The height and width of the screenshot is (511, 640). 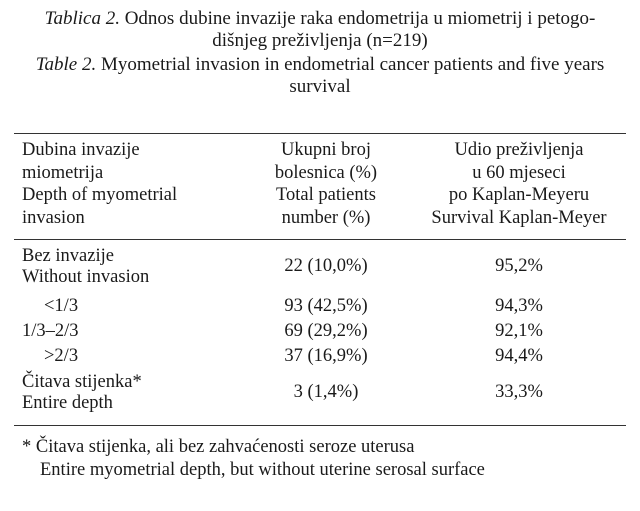 What do you see at coordinates (519, 356) in the screenshot?
I see `row-survival: 94,4%` at bounding box center [519, 356].